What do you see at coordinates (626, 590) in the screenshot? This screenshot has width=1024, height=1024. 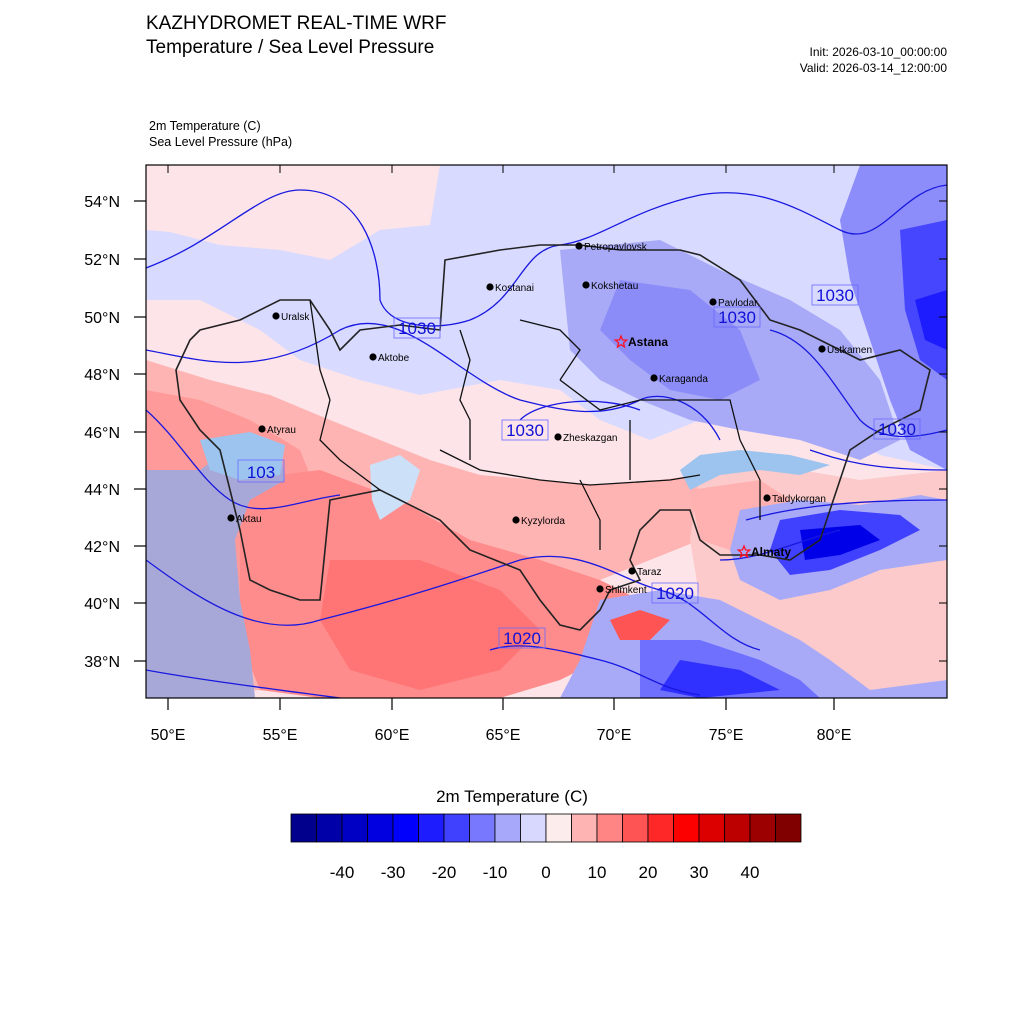 I see `city-label: Shimkent` at bounding box center [626, 590].